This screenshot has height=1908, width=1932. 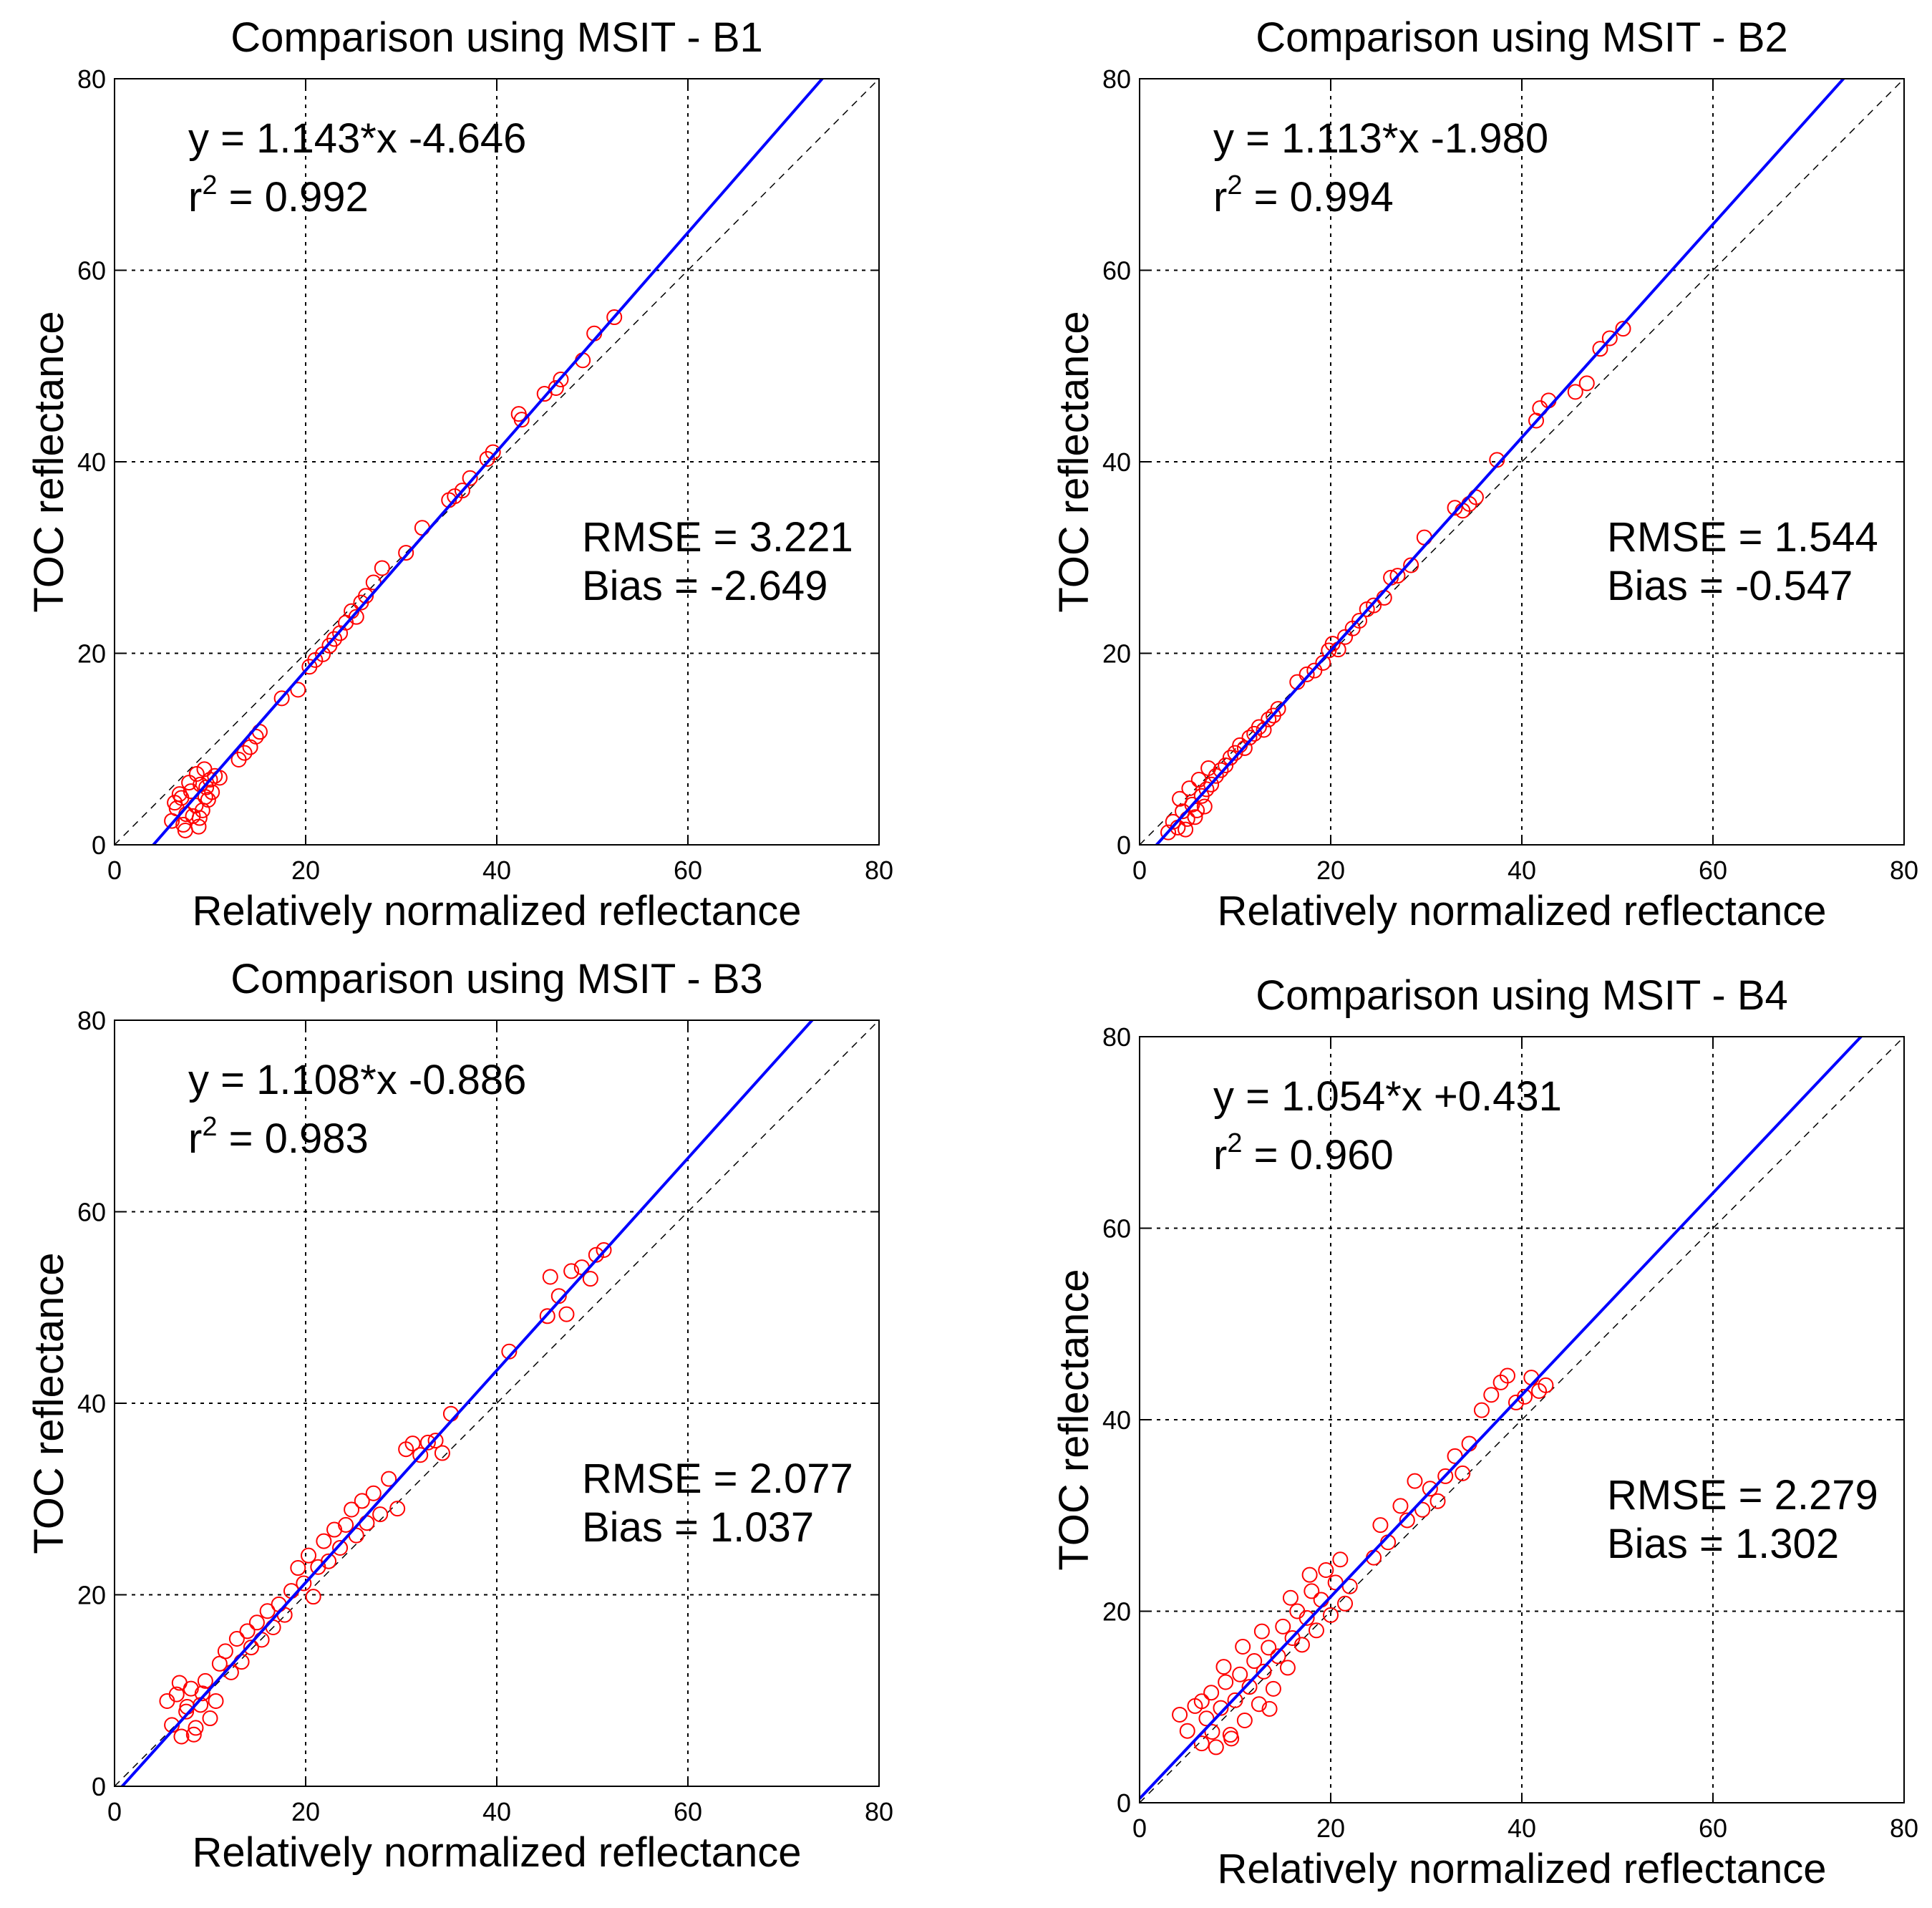 I want to click on chart-title: Comparison using MSIT - B4, so click(x=1522, y=995).